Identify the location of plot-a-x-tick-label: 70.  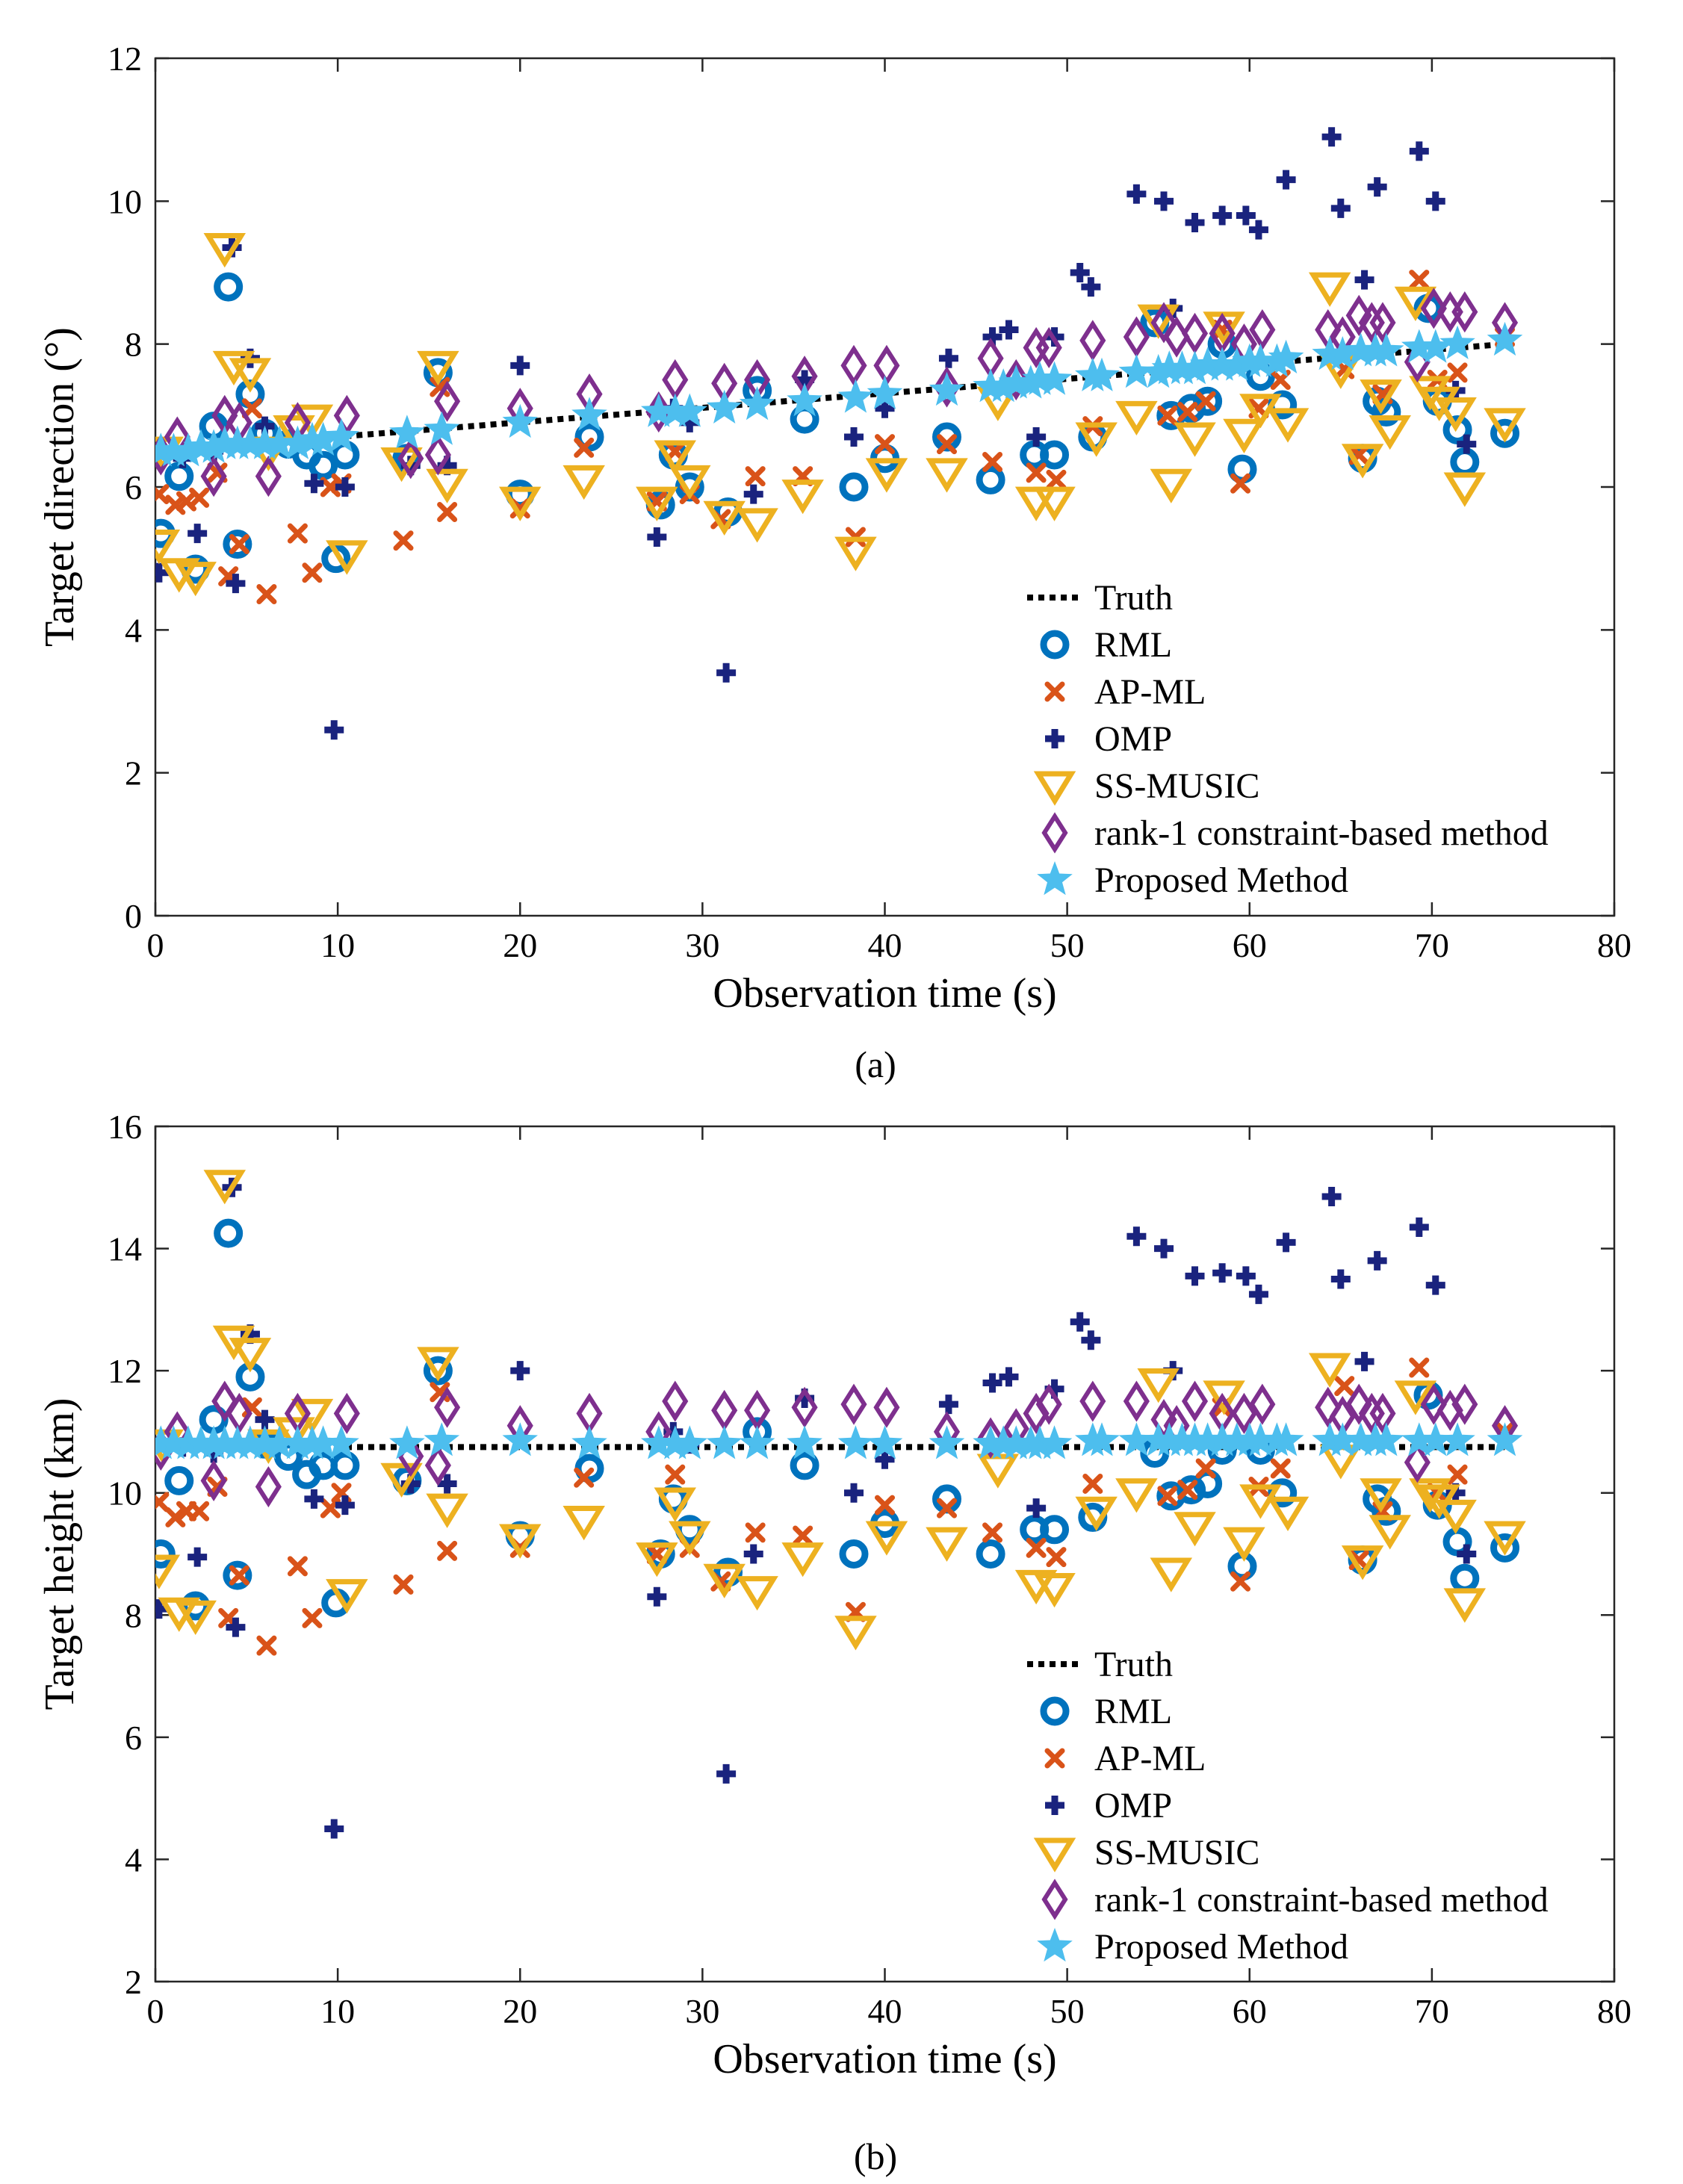
(1432, 945).